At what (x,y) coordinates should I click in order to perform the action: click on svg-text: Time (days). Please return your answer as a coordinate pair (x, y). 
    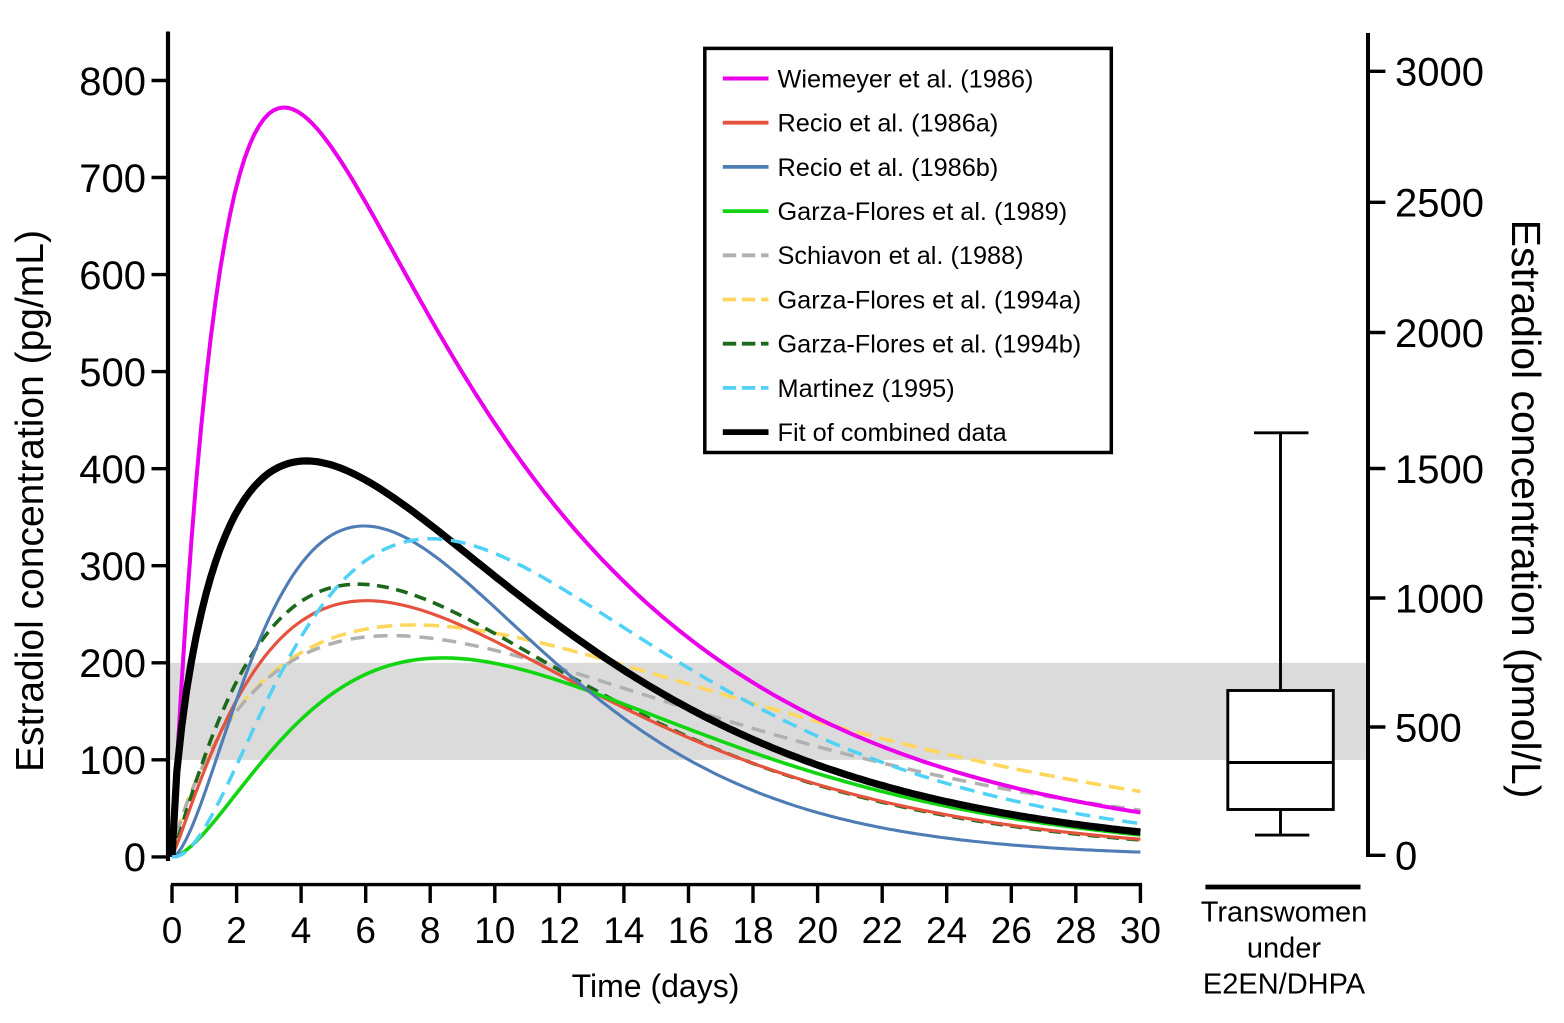
    Looking at the image, I should click on (656, 986).